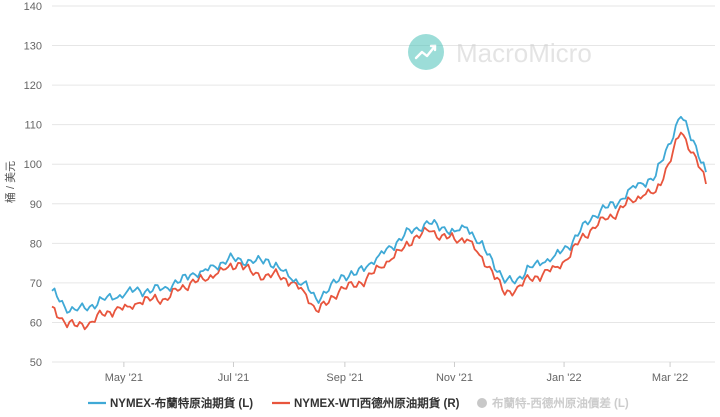 The image size is (720, 417). What do you see at coordinates (482, 403) in the screenshot?
I see `legend-swatch` at bounding box center [482, 403].